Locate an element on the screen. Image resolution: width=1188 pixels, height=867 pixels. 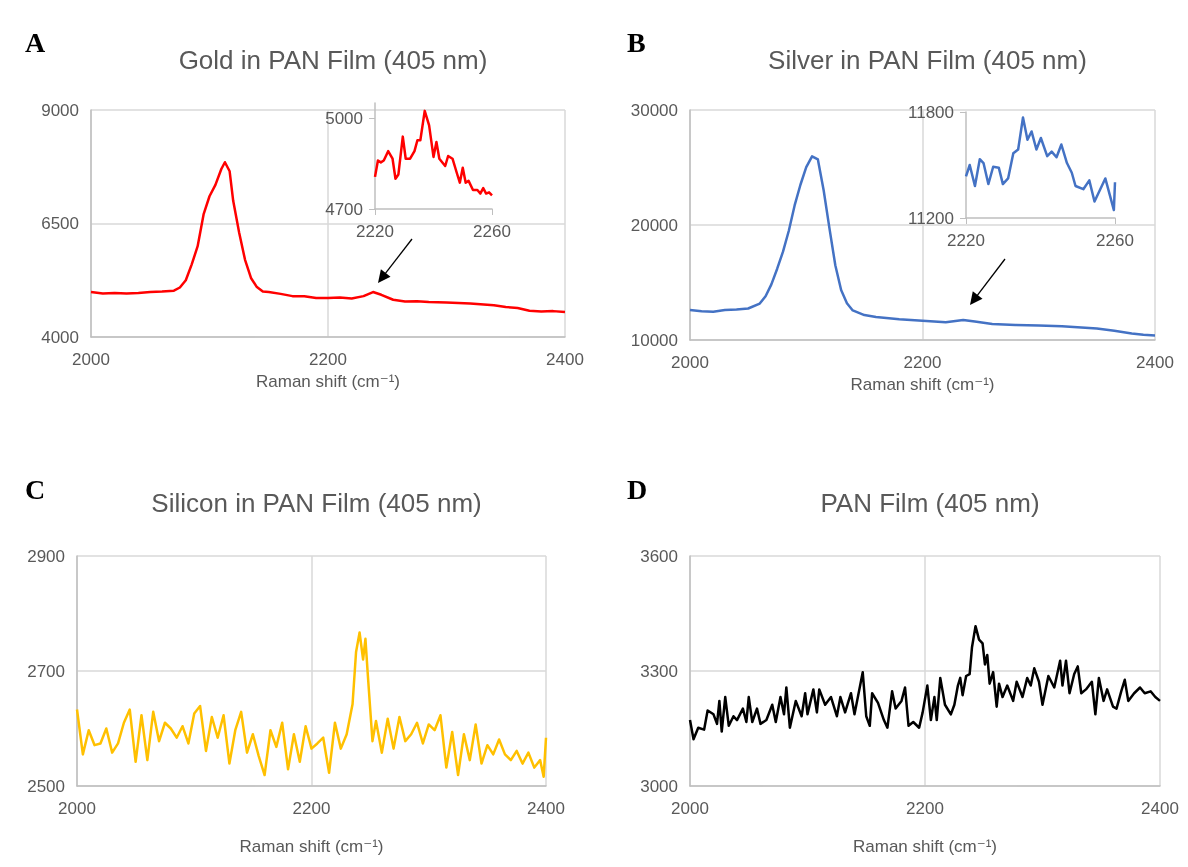
y-tick-label: 2700 is located at coordinates (46, 671).